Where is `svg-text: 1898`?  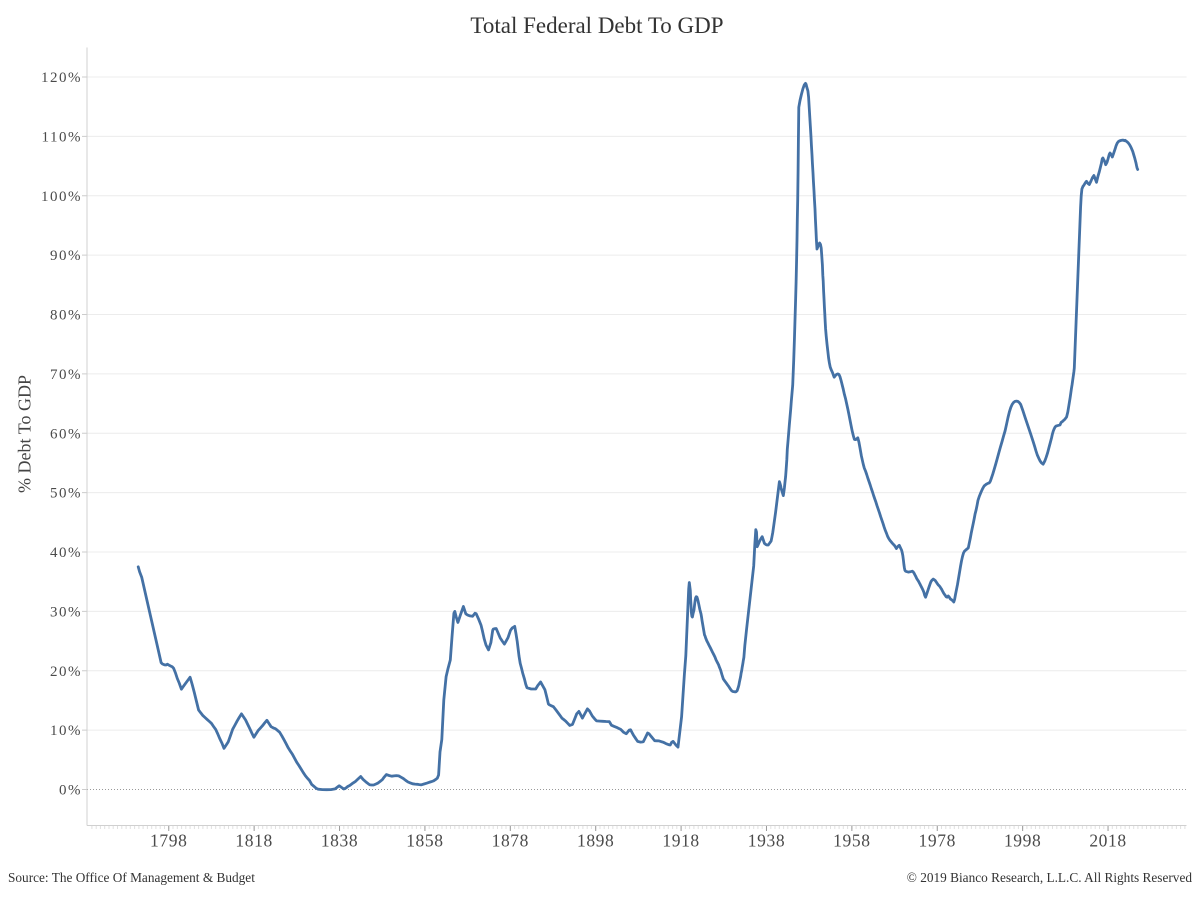 svg-text: 1898 is located at coordinates (595, 841).